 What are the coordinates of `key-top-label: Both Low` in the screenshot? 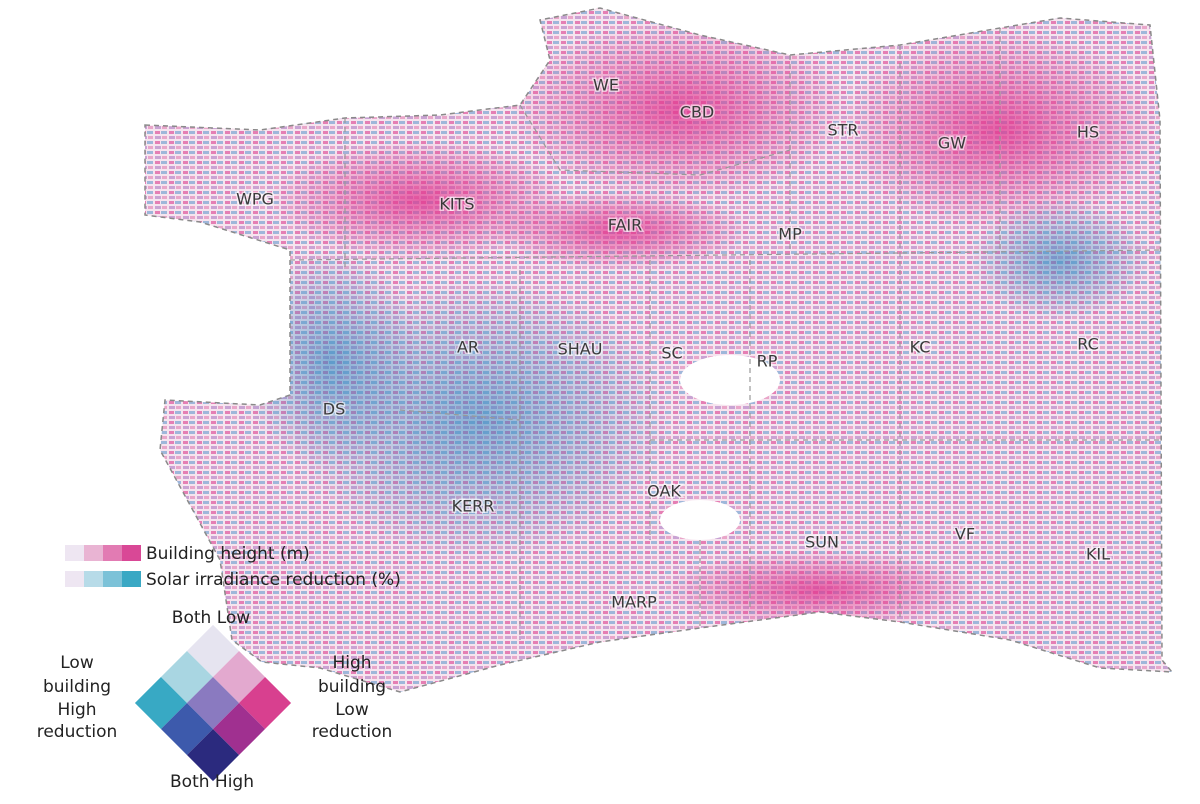 It's located at (211, 618).